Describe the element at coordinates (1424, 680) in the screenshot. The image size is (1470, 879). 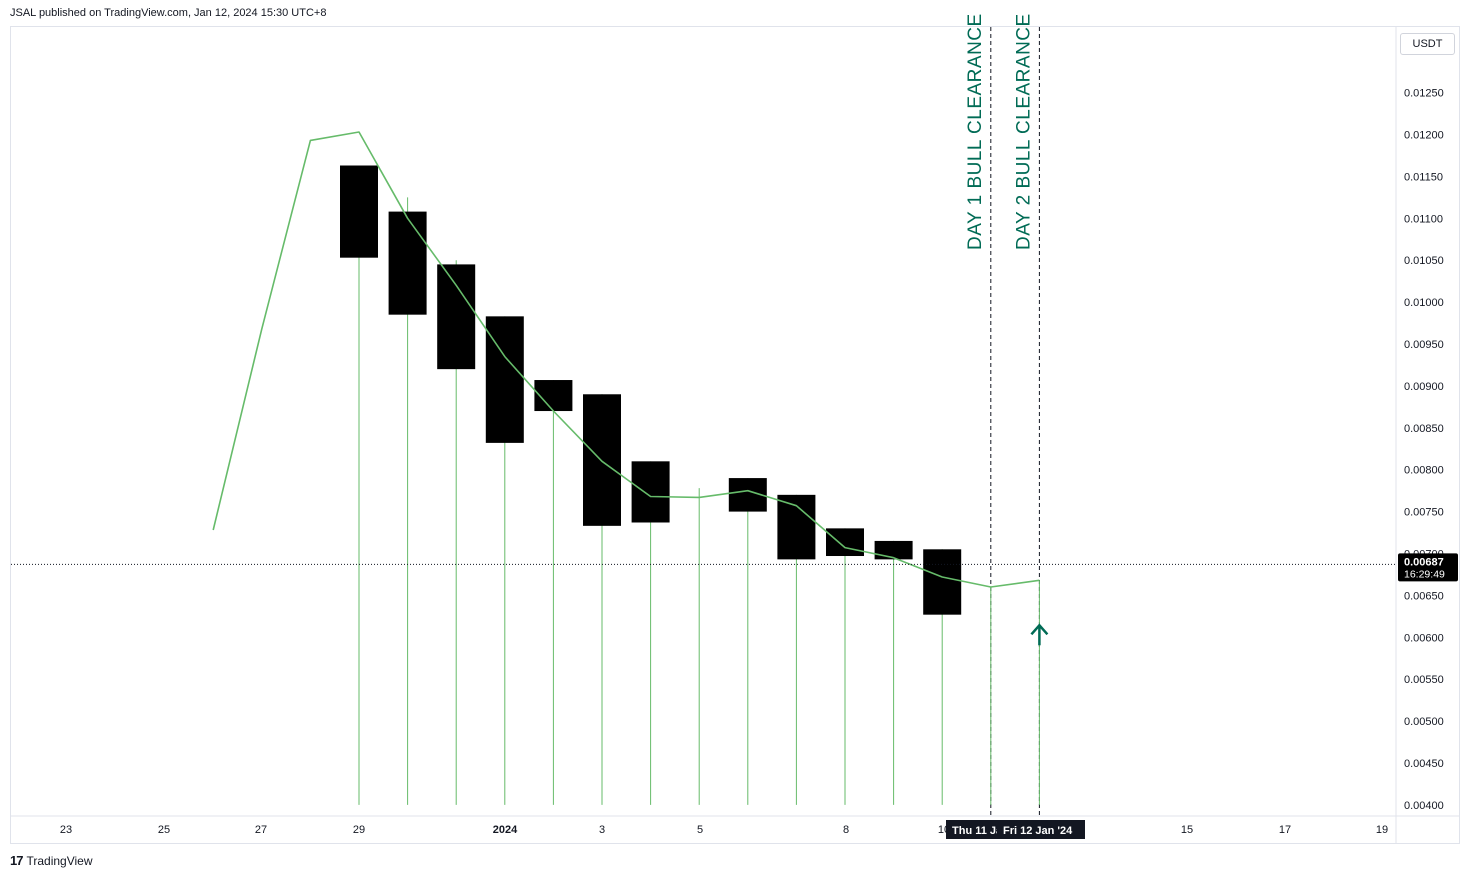
I see `price-tick-label: 0.00550` at that location.